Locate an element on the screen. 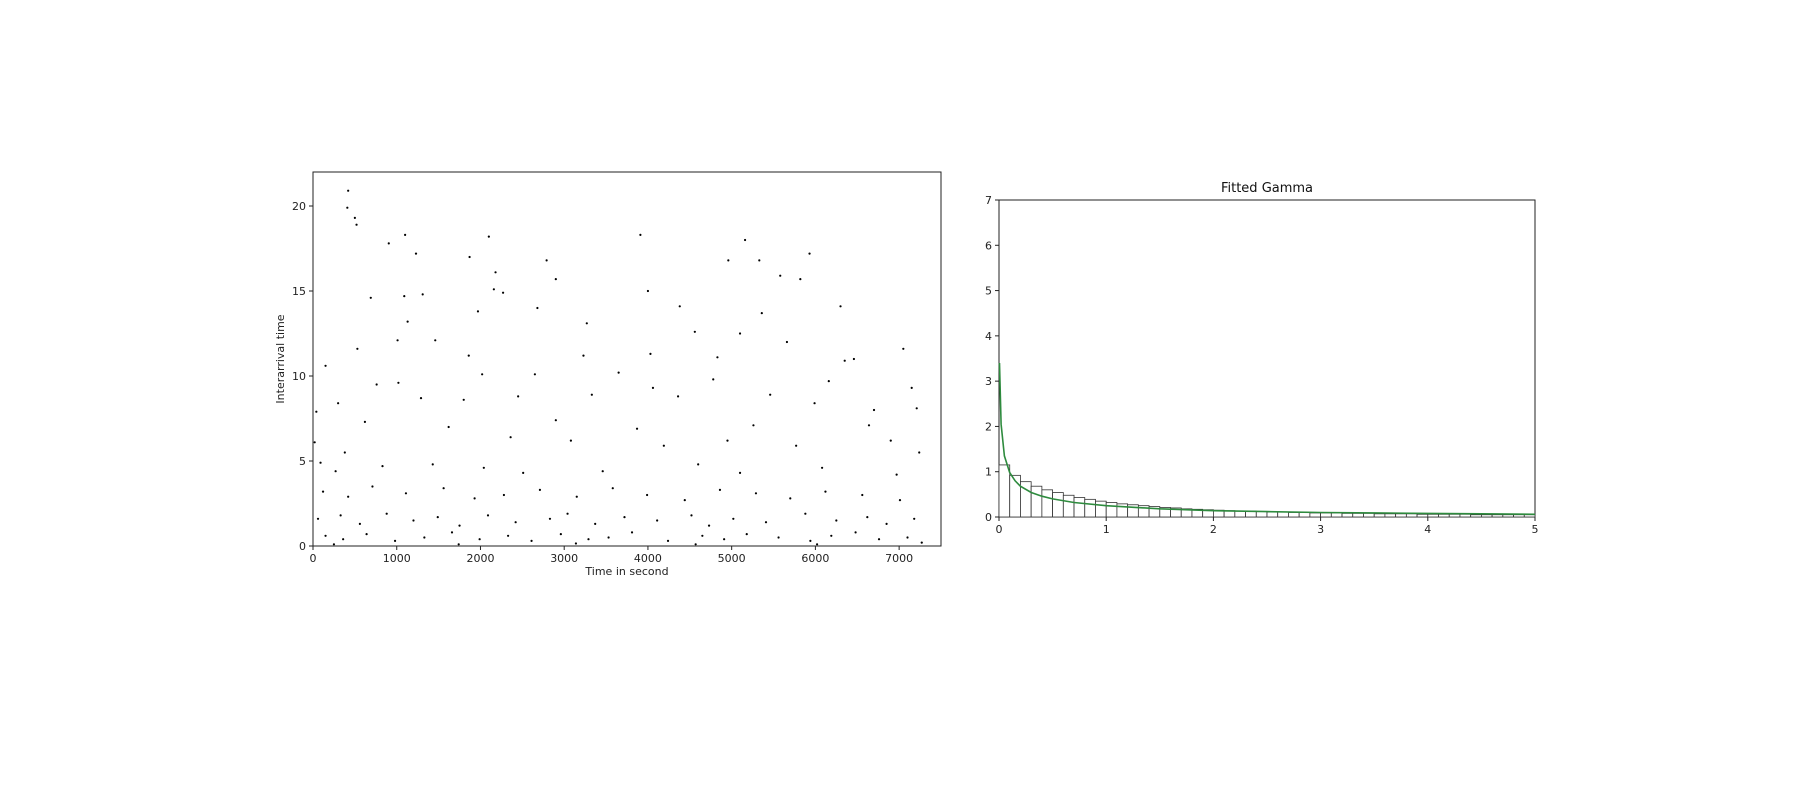  x-tick-label: 3 is located at coordinates (1320, 529).